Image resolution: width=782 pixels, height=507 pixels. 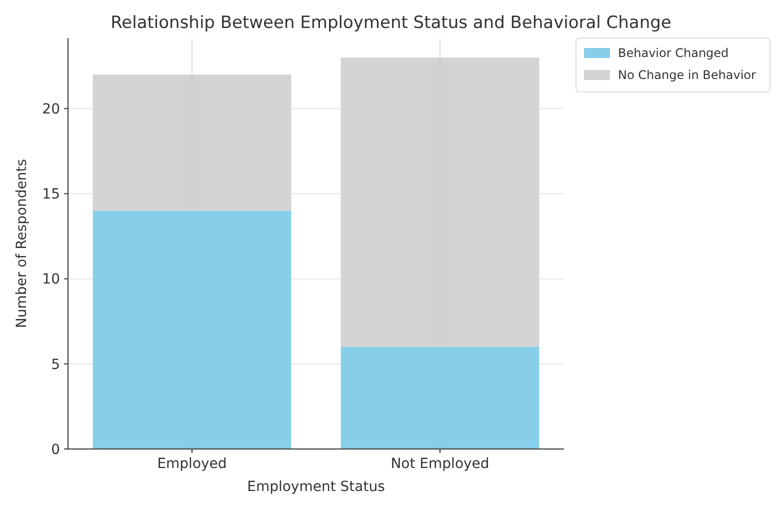 I want to click on x-tick-label: Employed, so click(x=192, y=464).